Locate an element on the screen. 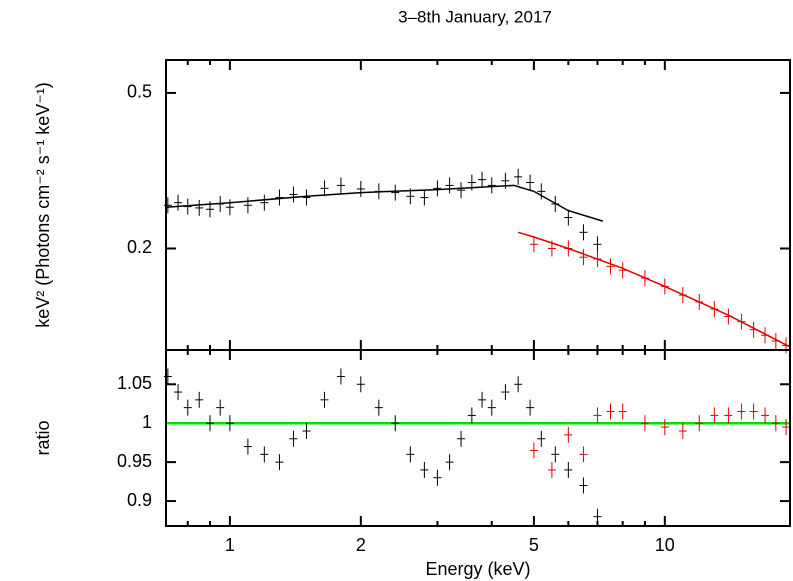 Image resolution: width=793 pixels, height=581 pixels. x-tick-label: 10 is located at coordinates (665, 545).